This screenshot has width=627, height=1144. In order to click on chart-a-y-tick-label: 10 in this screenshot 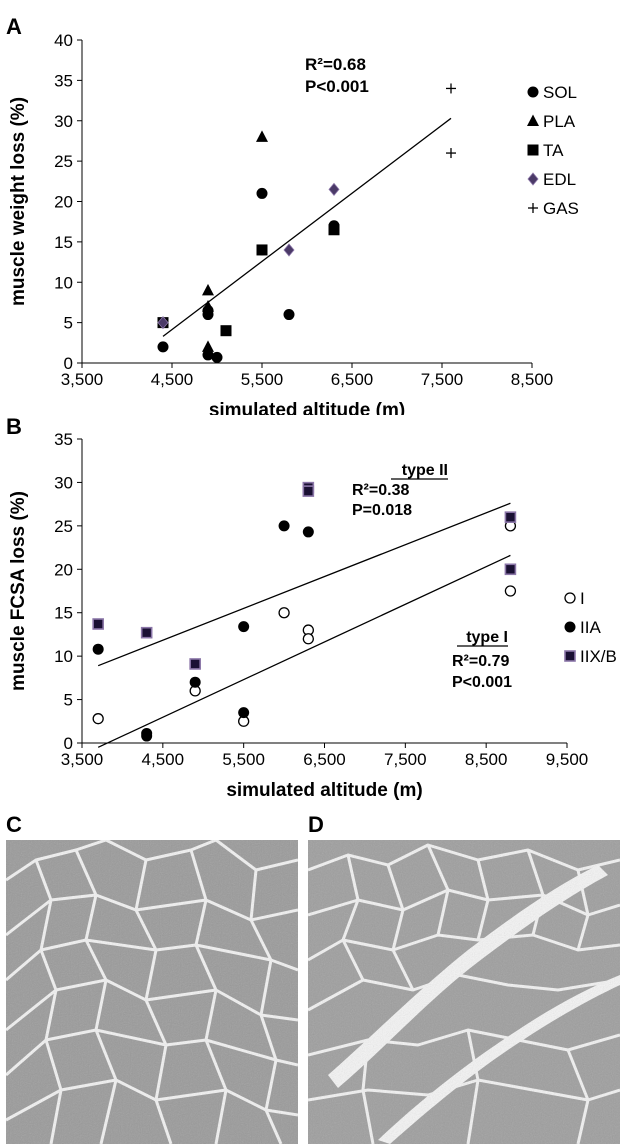, I will do `click(63, 282)`.